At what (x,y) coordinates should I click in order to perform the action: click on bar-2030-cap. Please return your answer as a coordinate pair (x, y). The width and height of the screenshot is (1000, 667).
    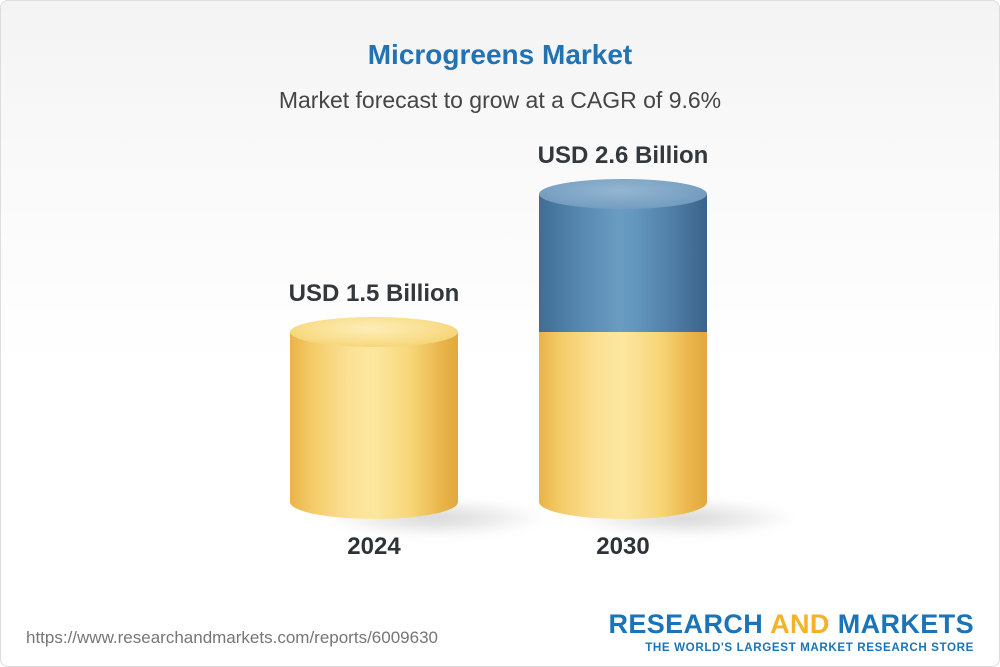
    Looking at the image, I should click on (623, 194).